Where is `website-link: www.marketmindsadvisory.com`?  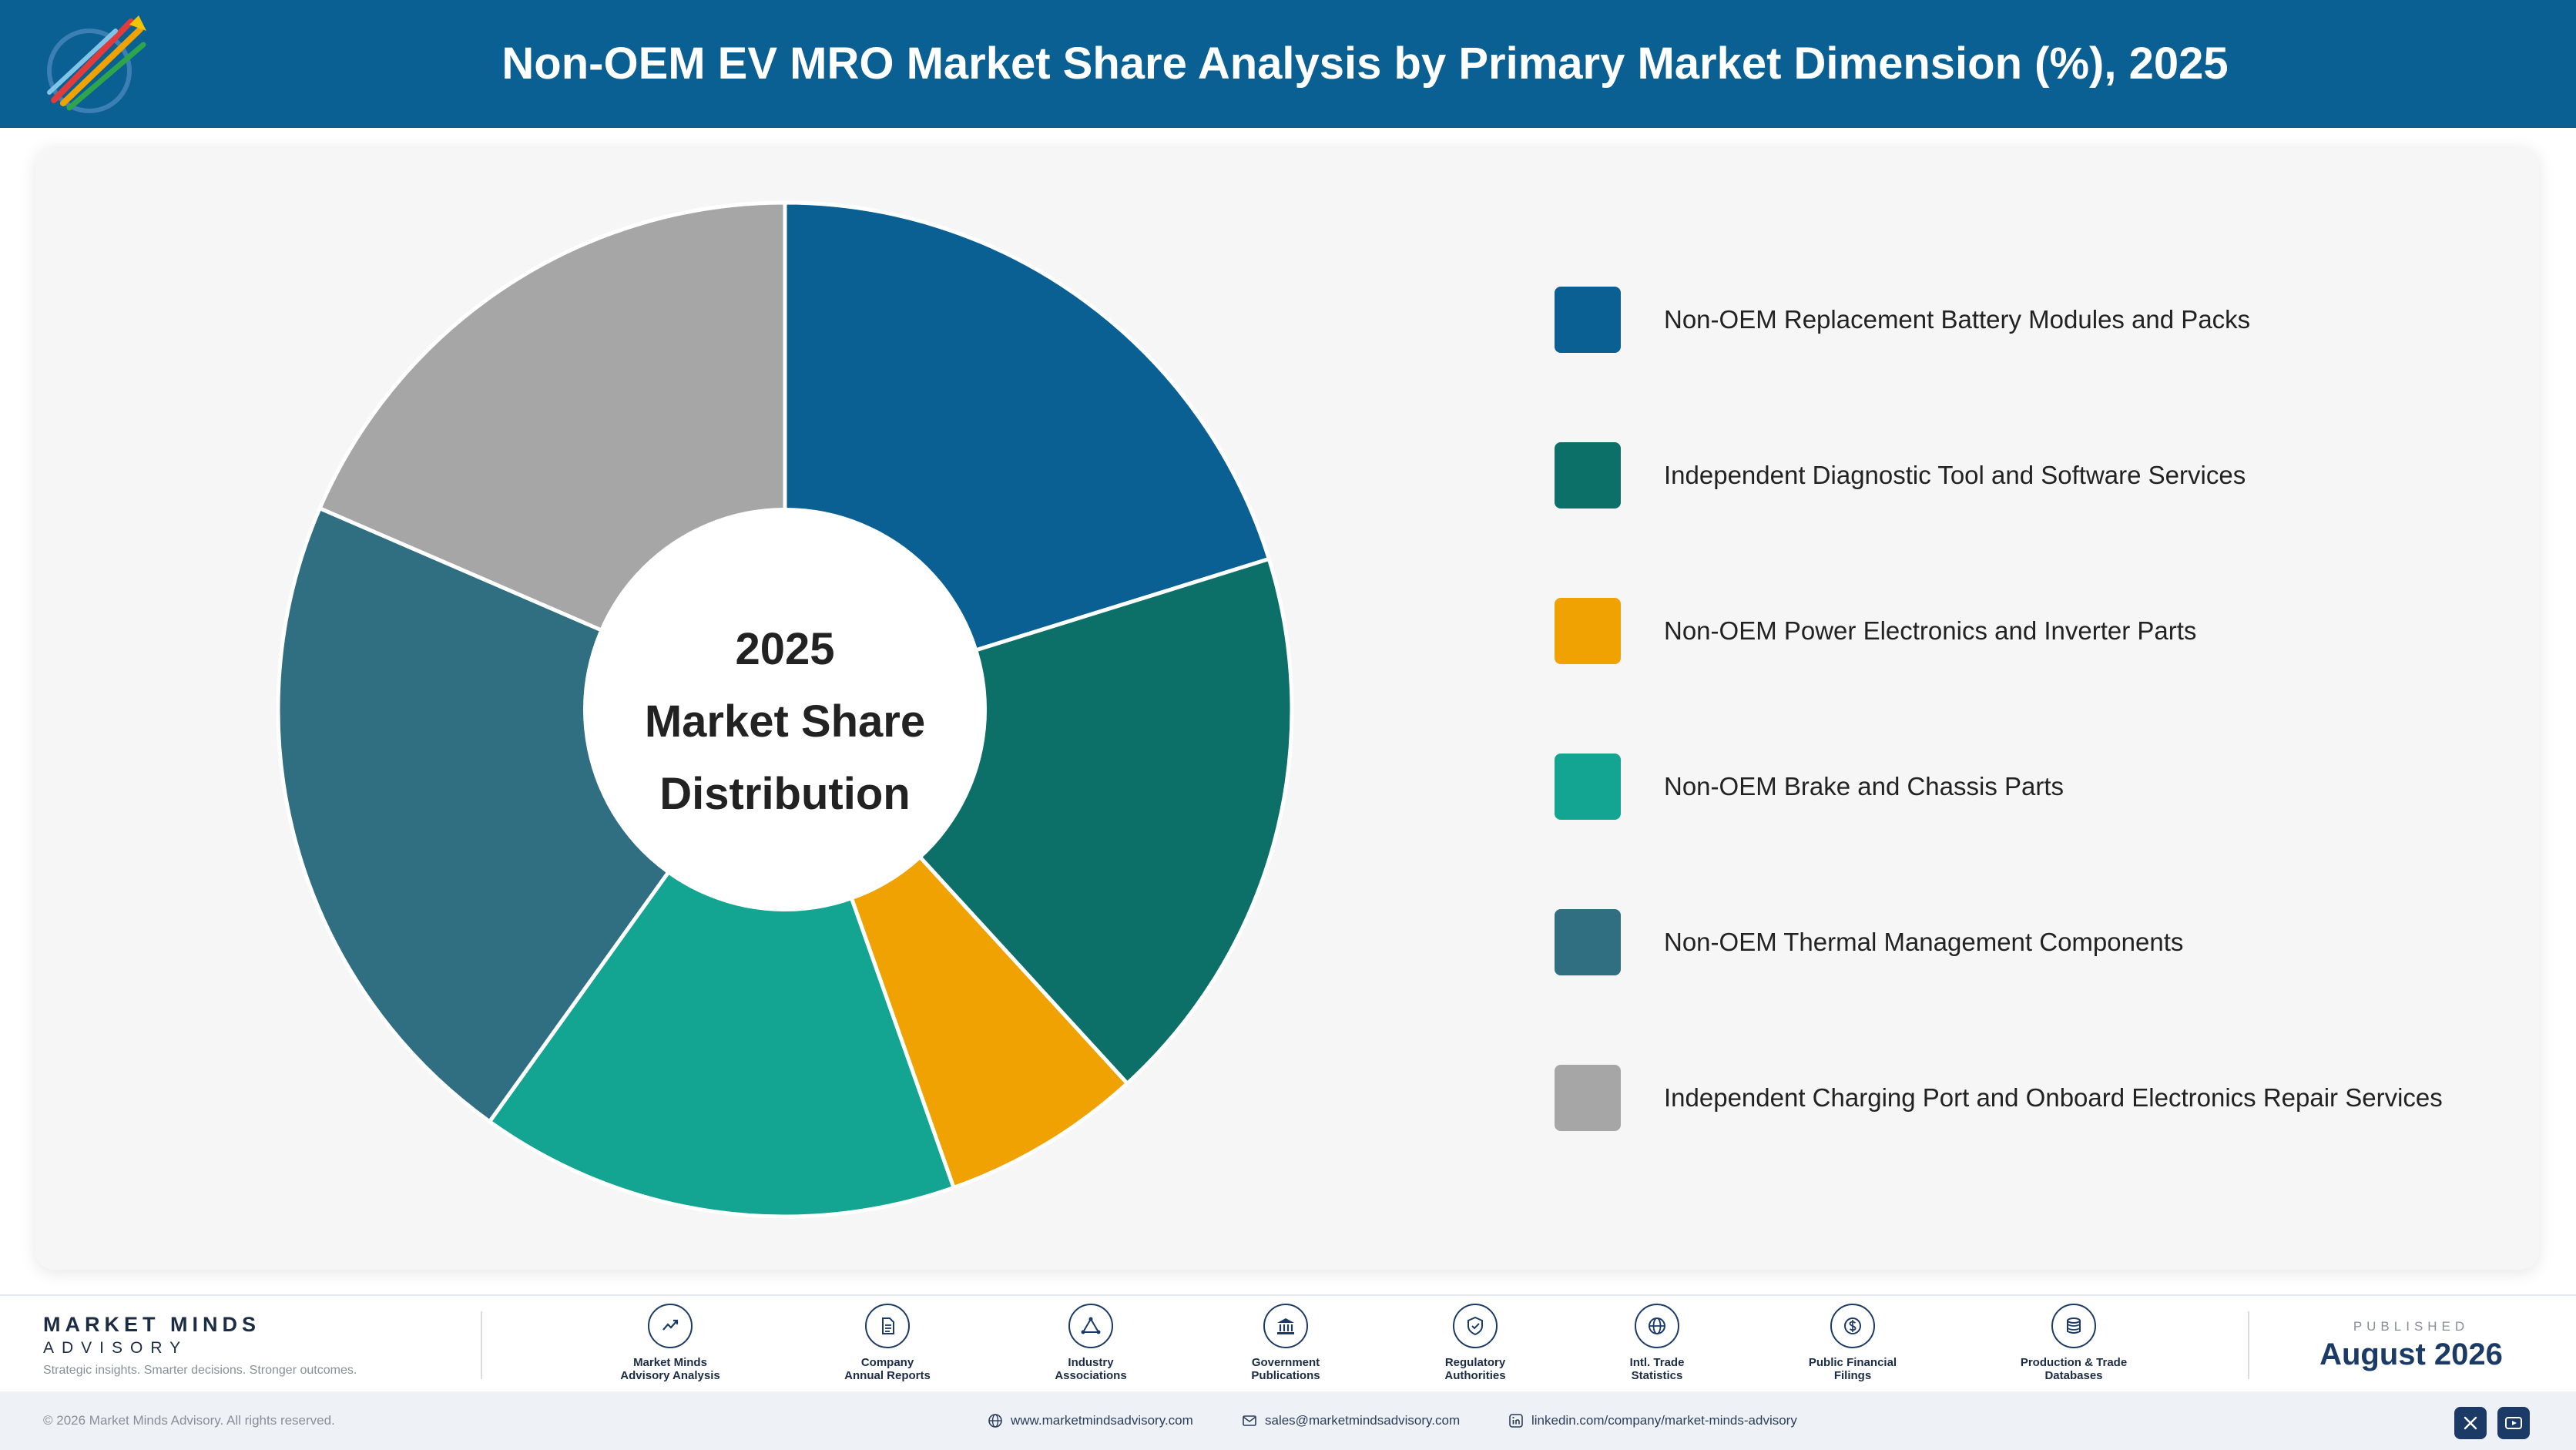 website-link: www.marketmindsadvisory.com is located at coordinates (1090, 1420).